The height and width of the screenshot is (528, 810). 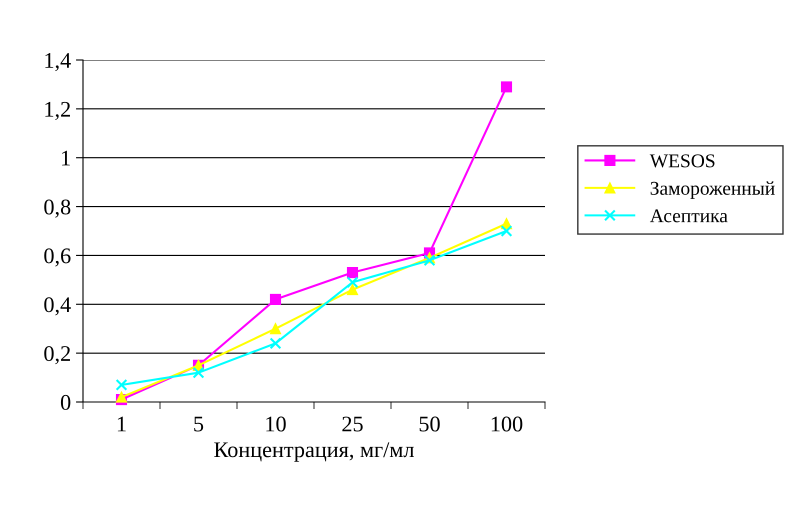 What do you see at coordinates (65, 402) in the screenshot?
I see `y-tick-label: 0` at bounding box center [65, 402].